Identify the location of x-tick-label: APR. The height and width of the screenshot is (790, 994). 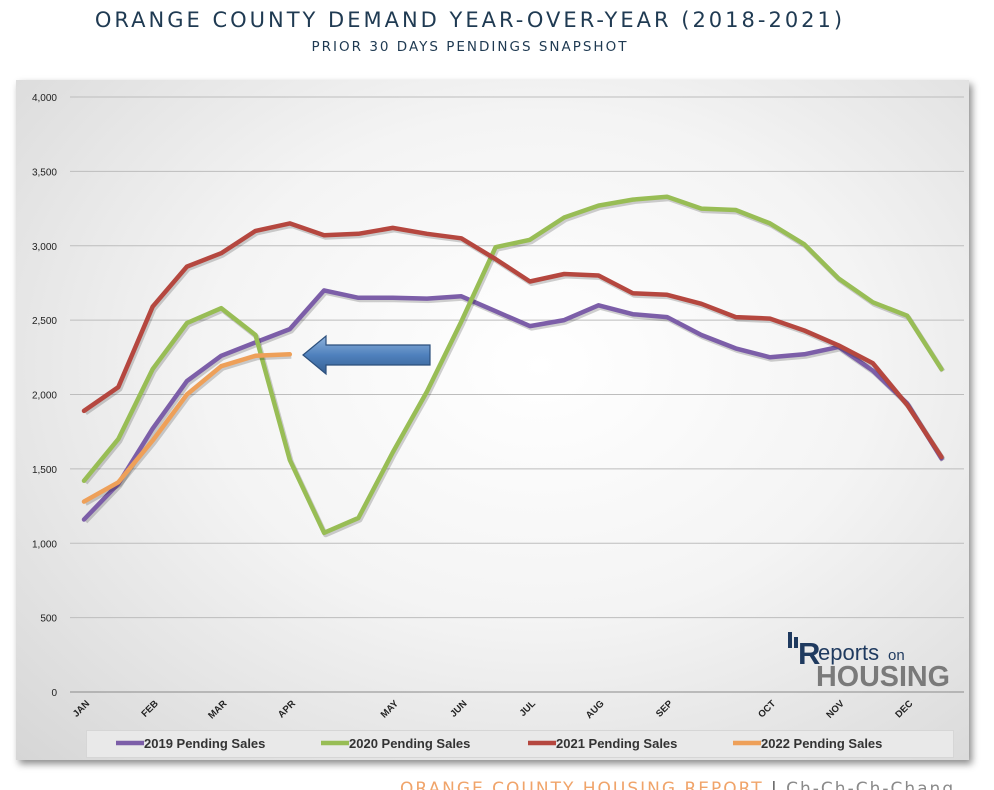
(287, 709).